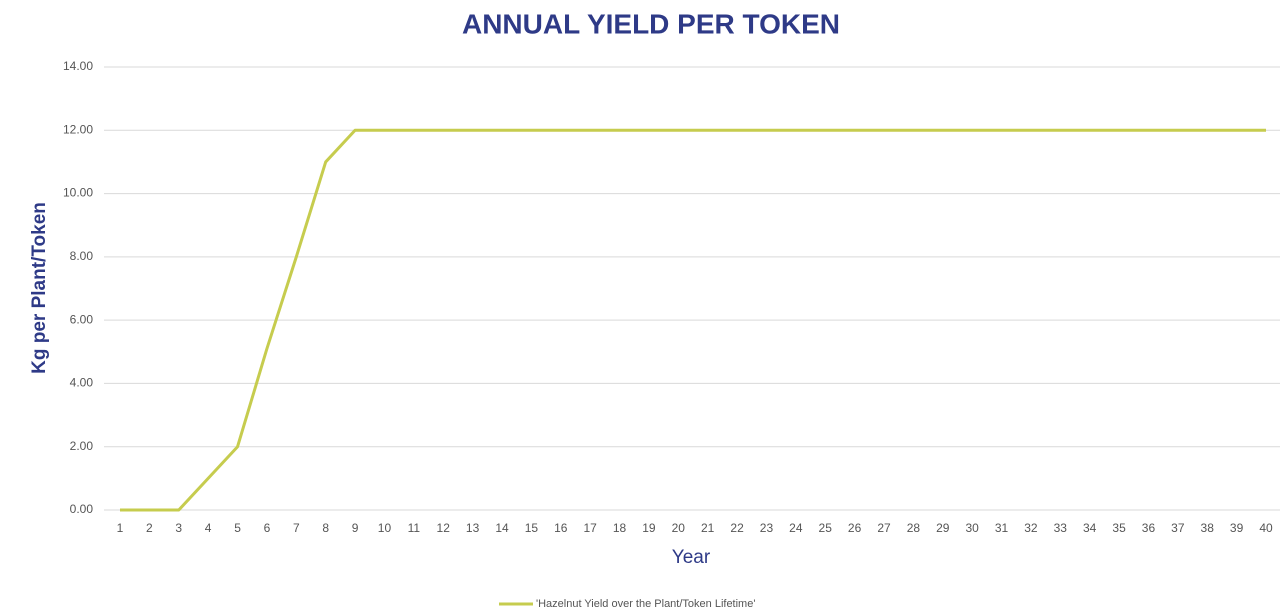 The height and width of the screenshot is (614, 1282). What do you see at coordinates (972, 528) in the screenshot?
I see `x-tick-label: 30` at bounding box center [972, 528].